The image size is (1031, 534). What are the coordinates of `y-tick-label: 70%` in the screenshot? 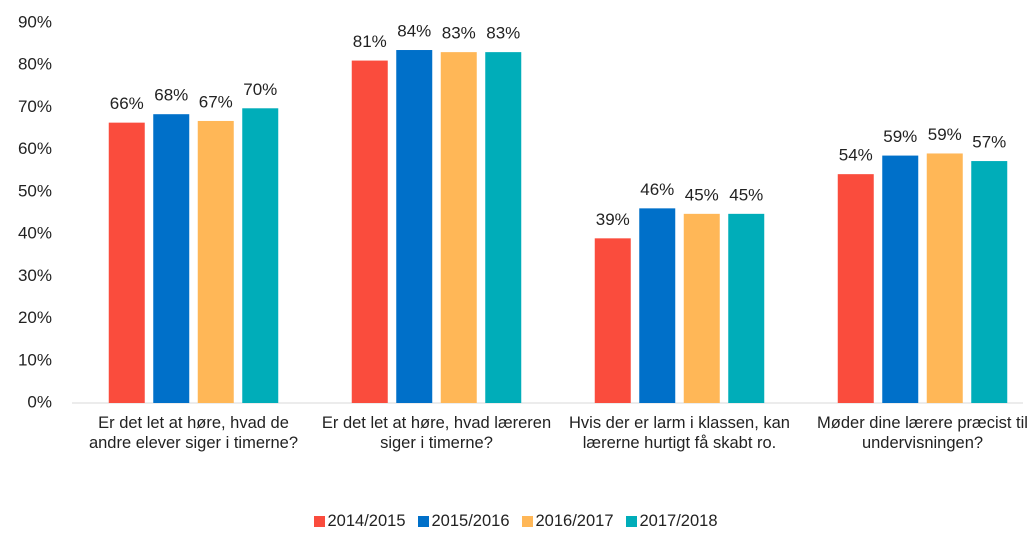 It's located at (35, 106).